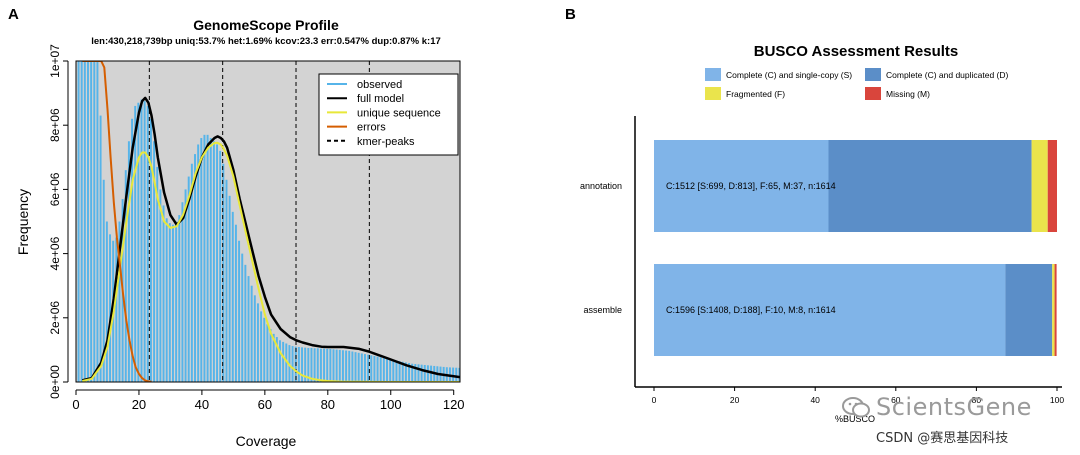 This screenshot has width=1080, height=455. I want to click on legend-label: Fragmented (F), so click(755, 94).